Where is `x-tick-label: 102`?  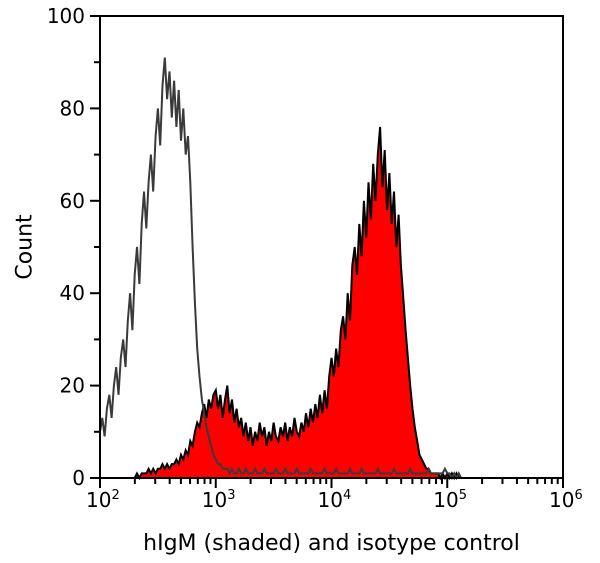 x-tick-label: 102 is located at coordinates (103, 500).